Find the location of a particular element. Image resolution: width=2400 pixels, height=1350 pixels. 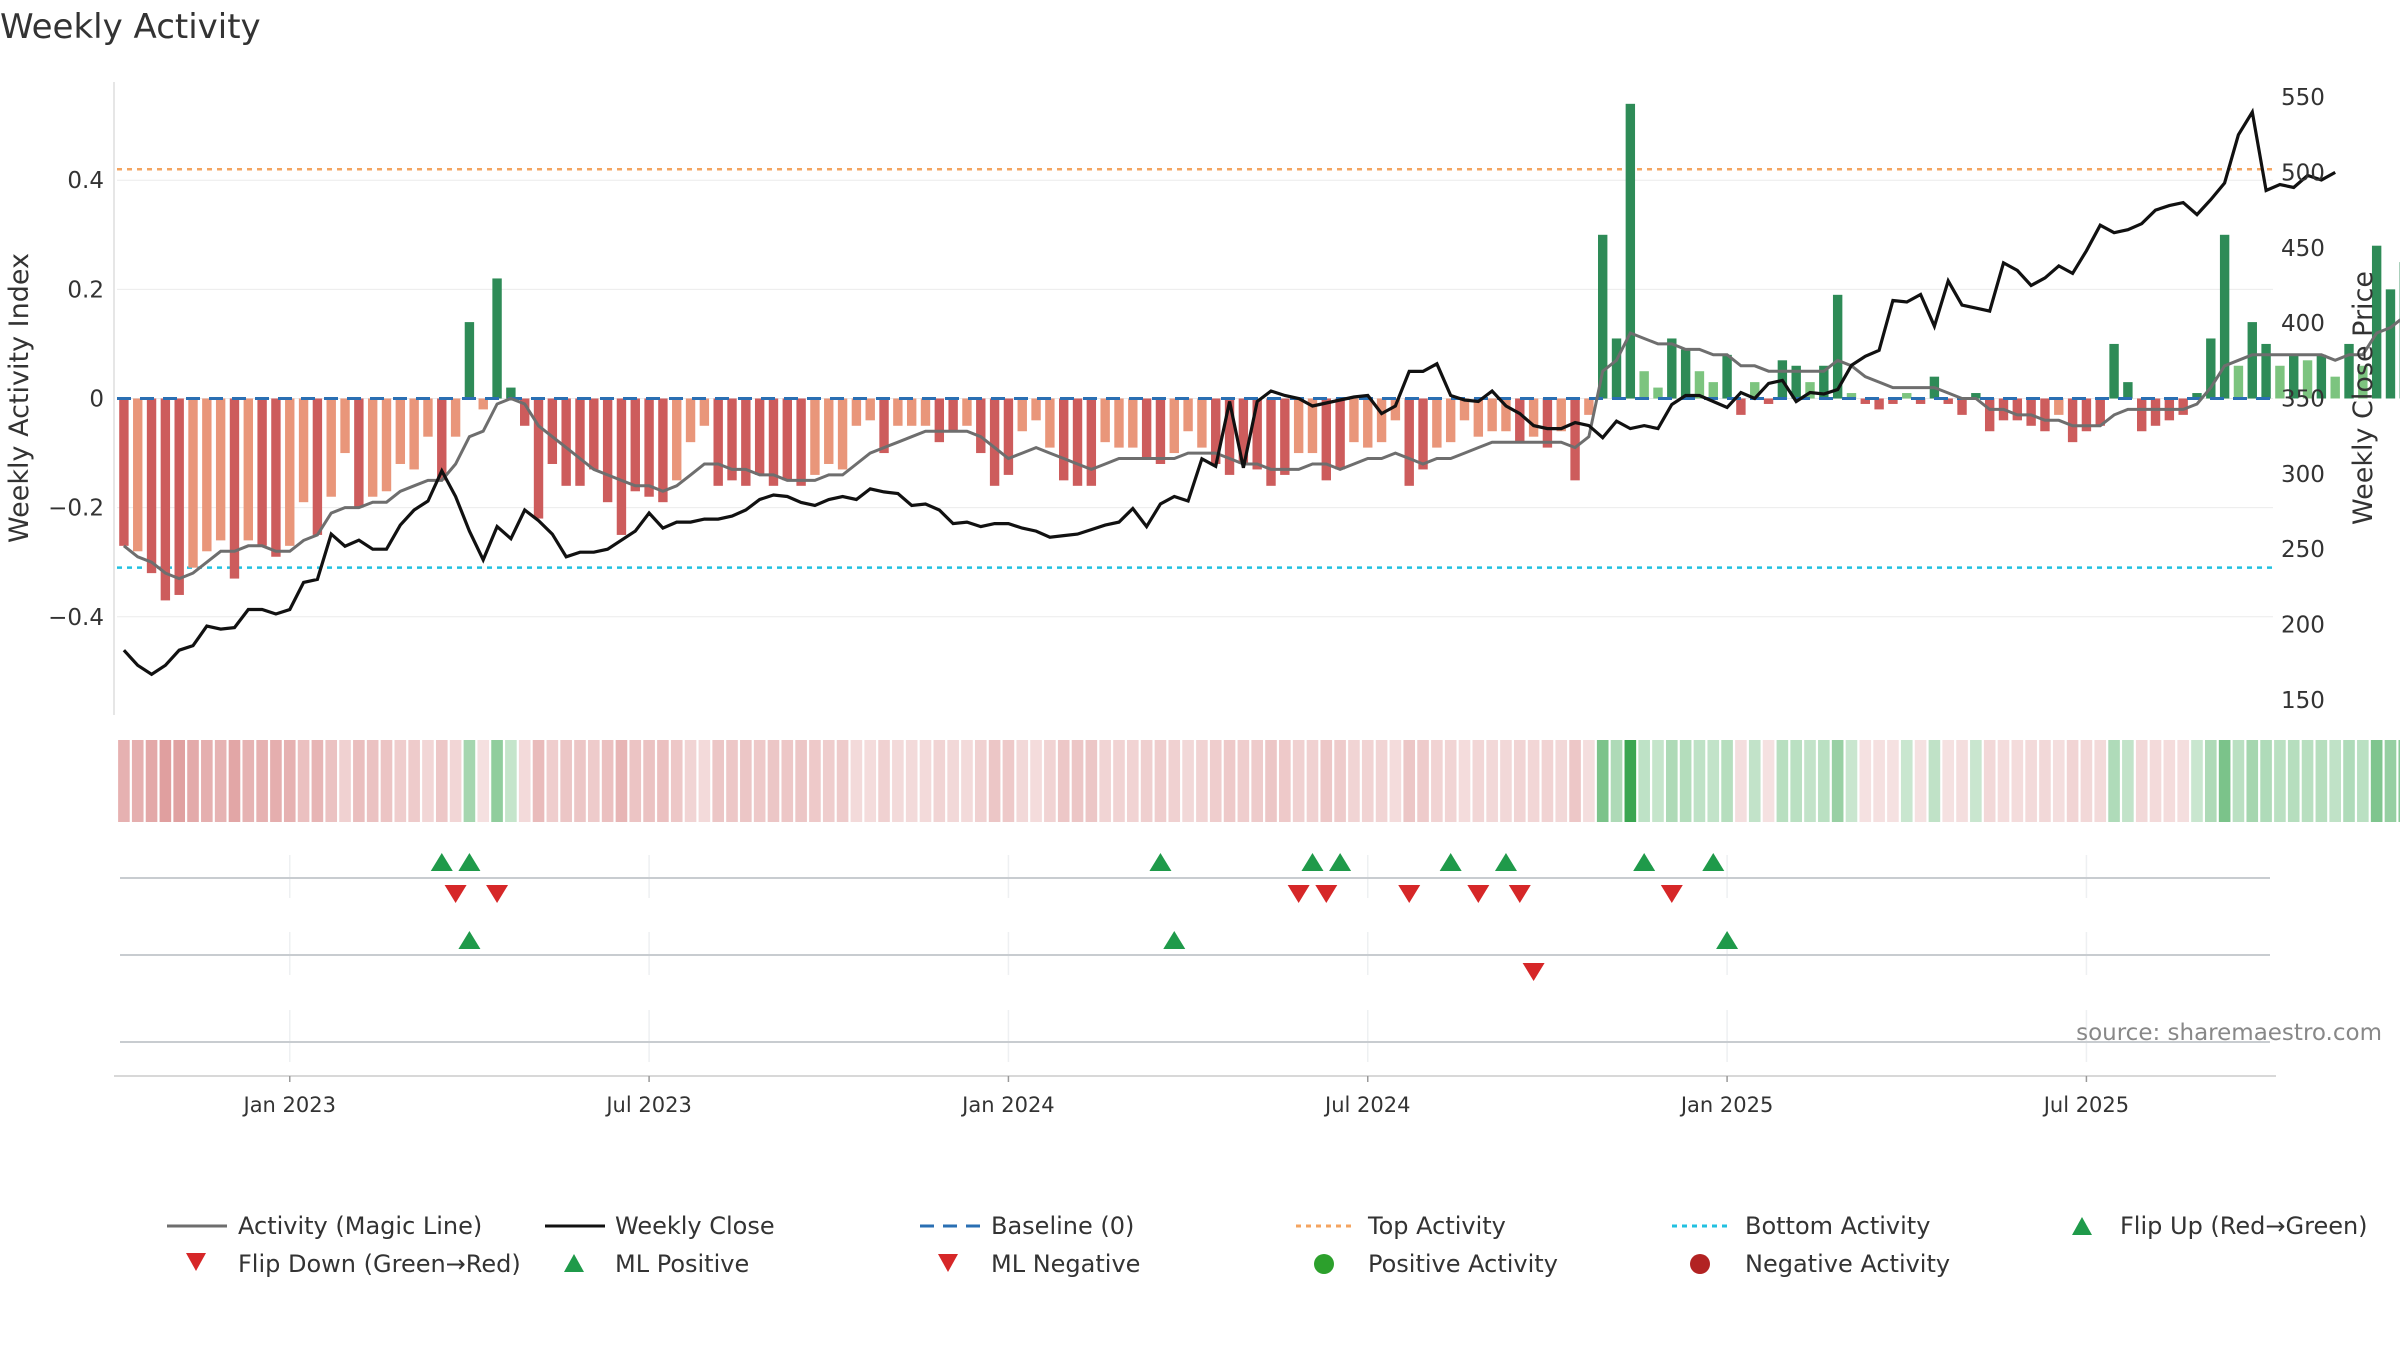

left-y-tick-label: 0.4 is located at coordinates (85, 181).